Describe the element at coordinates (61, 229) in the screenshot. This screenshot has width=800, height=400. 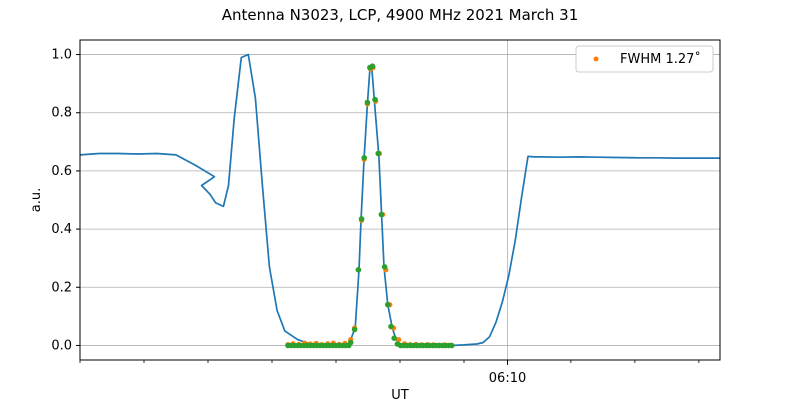
I see `y-tick-label: 0.4` at that location.